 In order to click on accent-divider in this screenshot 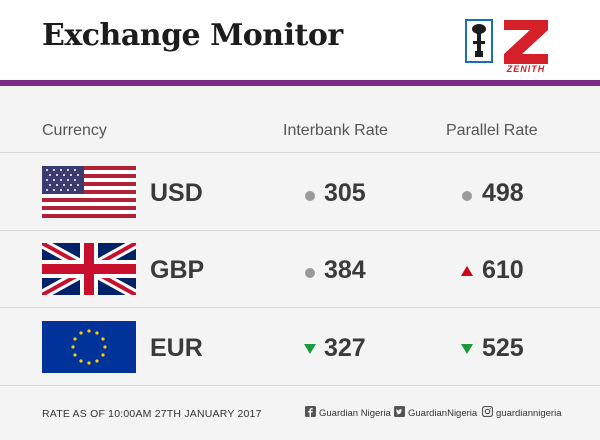, I will do `click(300, 83)`.